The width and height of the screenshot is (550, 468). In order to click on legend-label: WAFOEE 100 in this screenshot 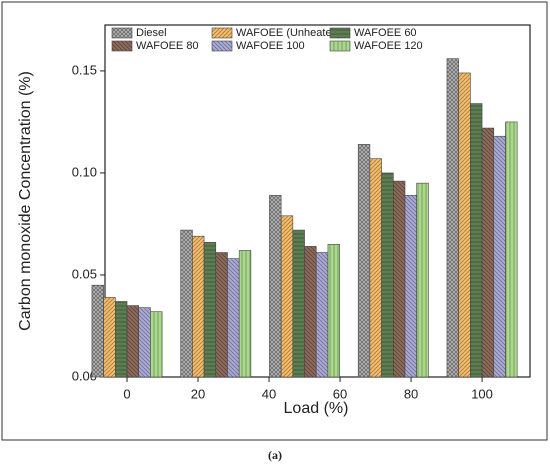, I will do `click(270, 46)`.